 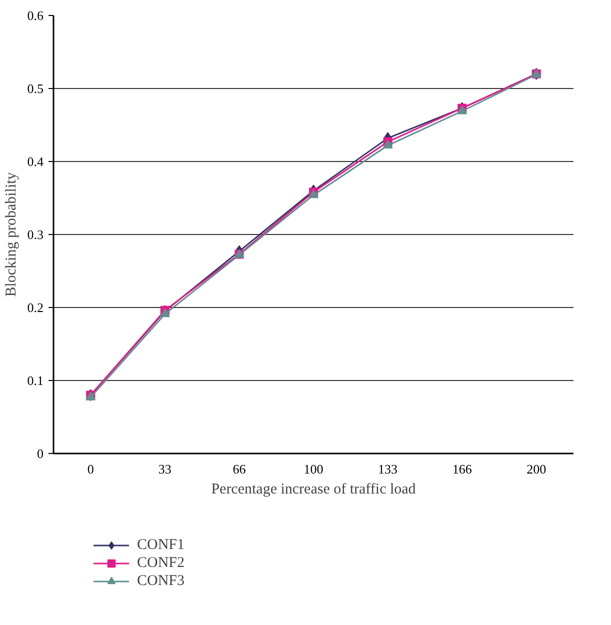 What do you see at coordinates (161, 545) in the screenshot?
I see `legend-label: CONF1` at bounding box center [161, 545].